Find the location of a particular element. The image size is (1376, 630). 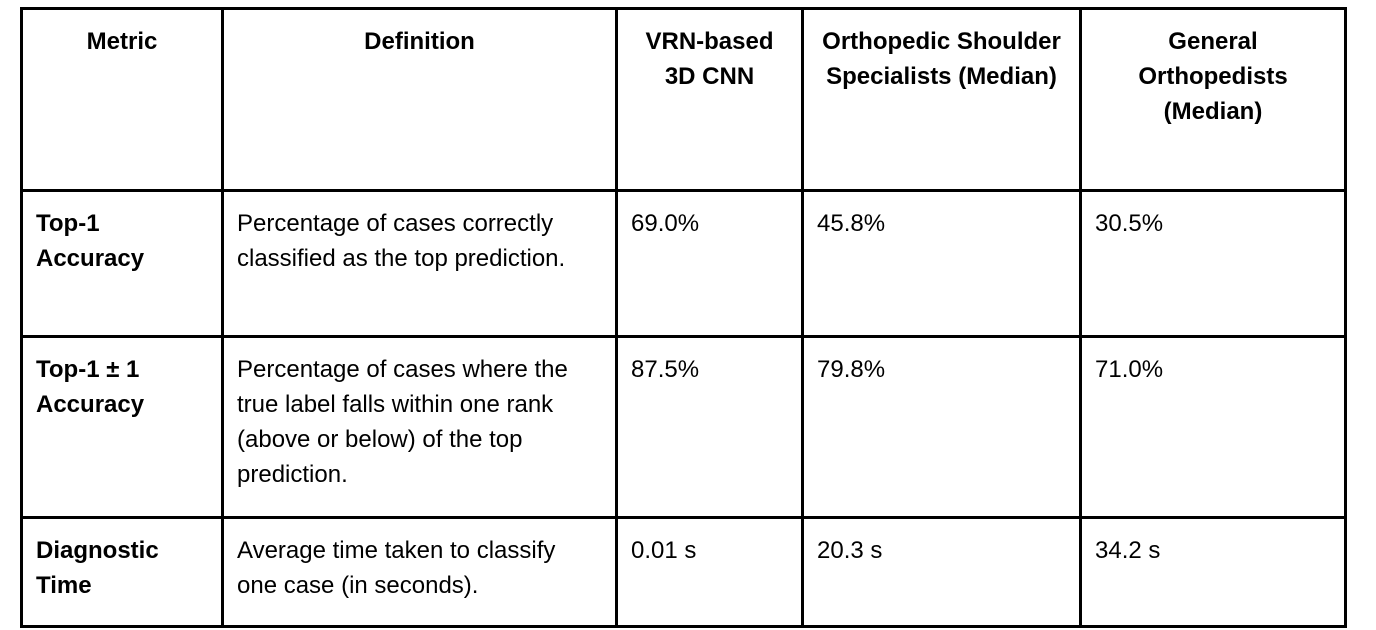

metric-cell: Top-1 Accuracy is located at coordinates (122, 263).